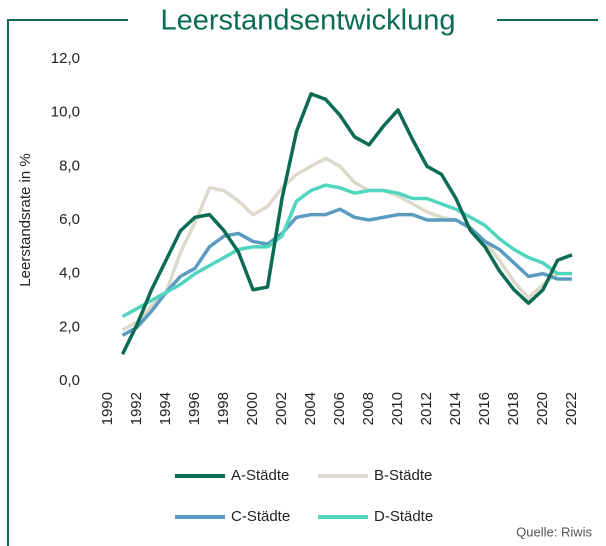  What do you see at coordinates (513, 408) in the screenshot?
I see `x-tick-label: 2018` at bounding box center [513, 408].